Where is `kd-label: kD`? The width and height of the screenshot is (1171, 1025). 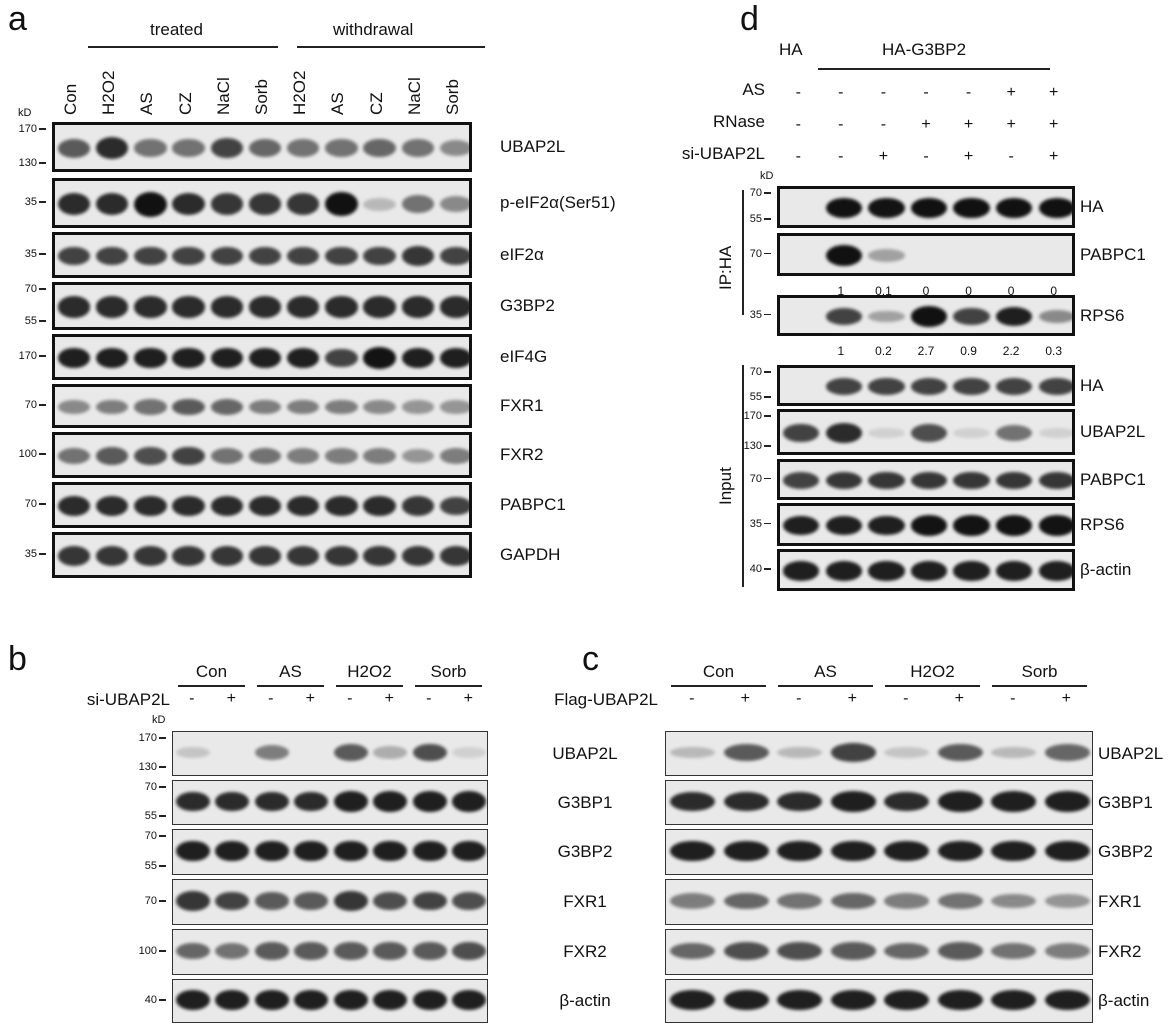 kd-label: kD is located at coordinates (25, 113).